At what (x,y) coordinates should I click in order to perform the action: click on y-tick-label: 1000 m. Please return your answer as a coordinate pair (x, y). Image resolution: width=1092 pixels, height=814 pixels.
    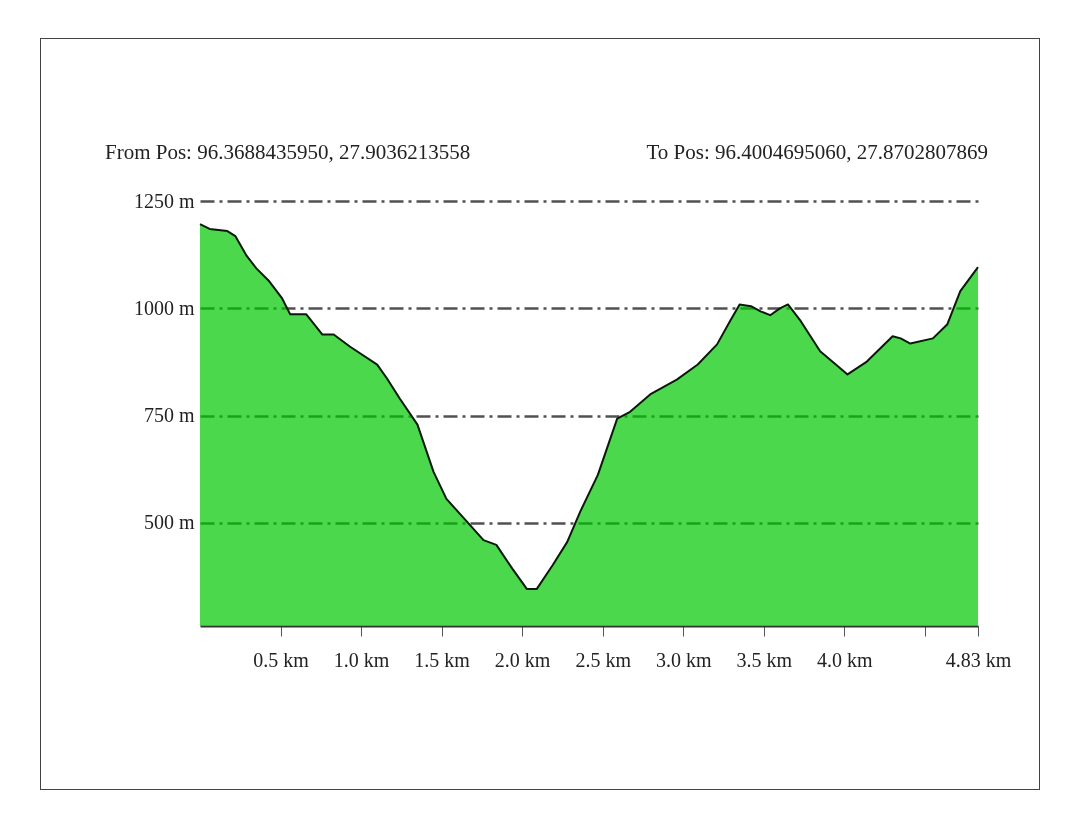
    Looking at the image, I should click on (164, 307).